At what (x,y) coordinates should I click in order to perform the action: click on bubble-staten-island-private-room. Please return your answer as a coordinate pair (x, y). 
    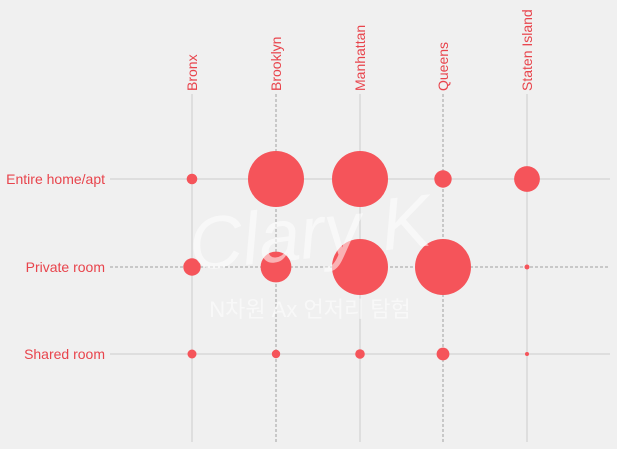
    Looking at the image, I should click on (527, 267).